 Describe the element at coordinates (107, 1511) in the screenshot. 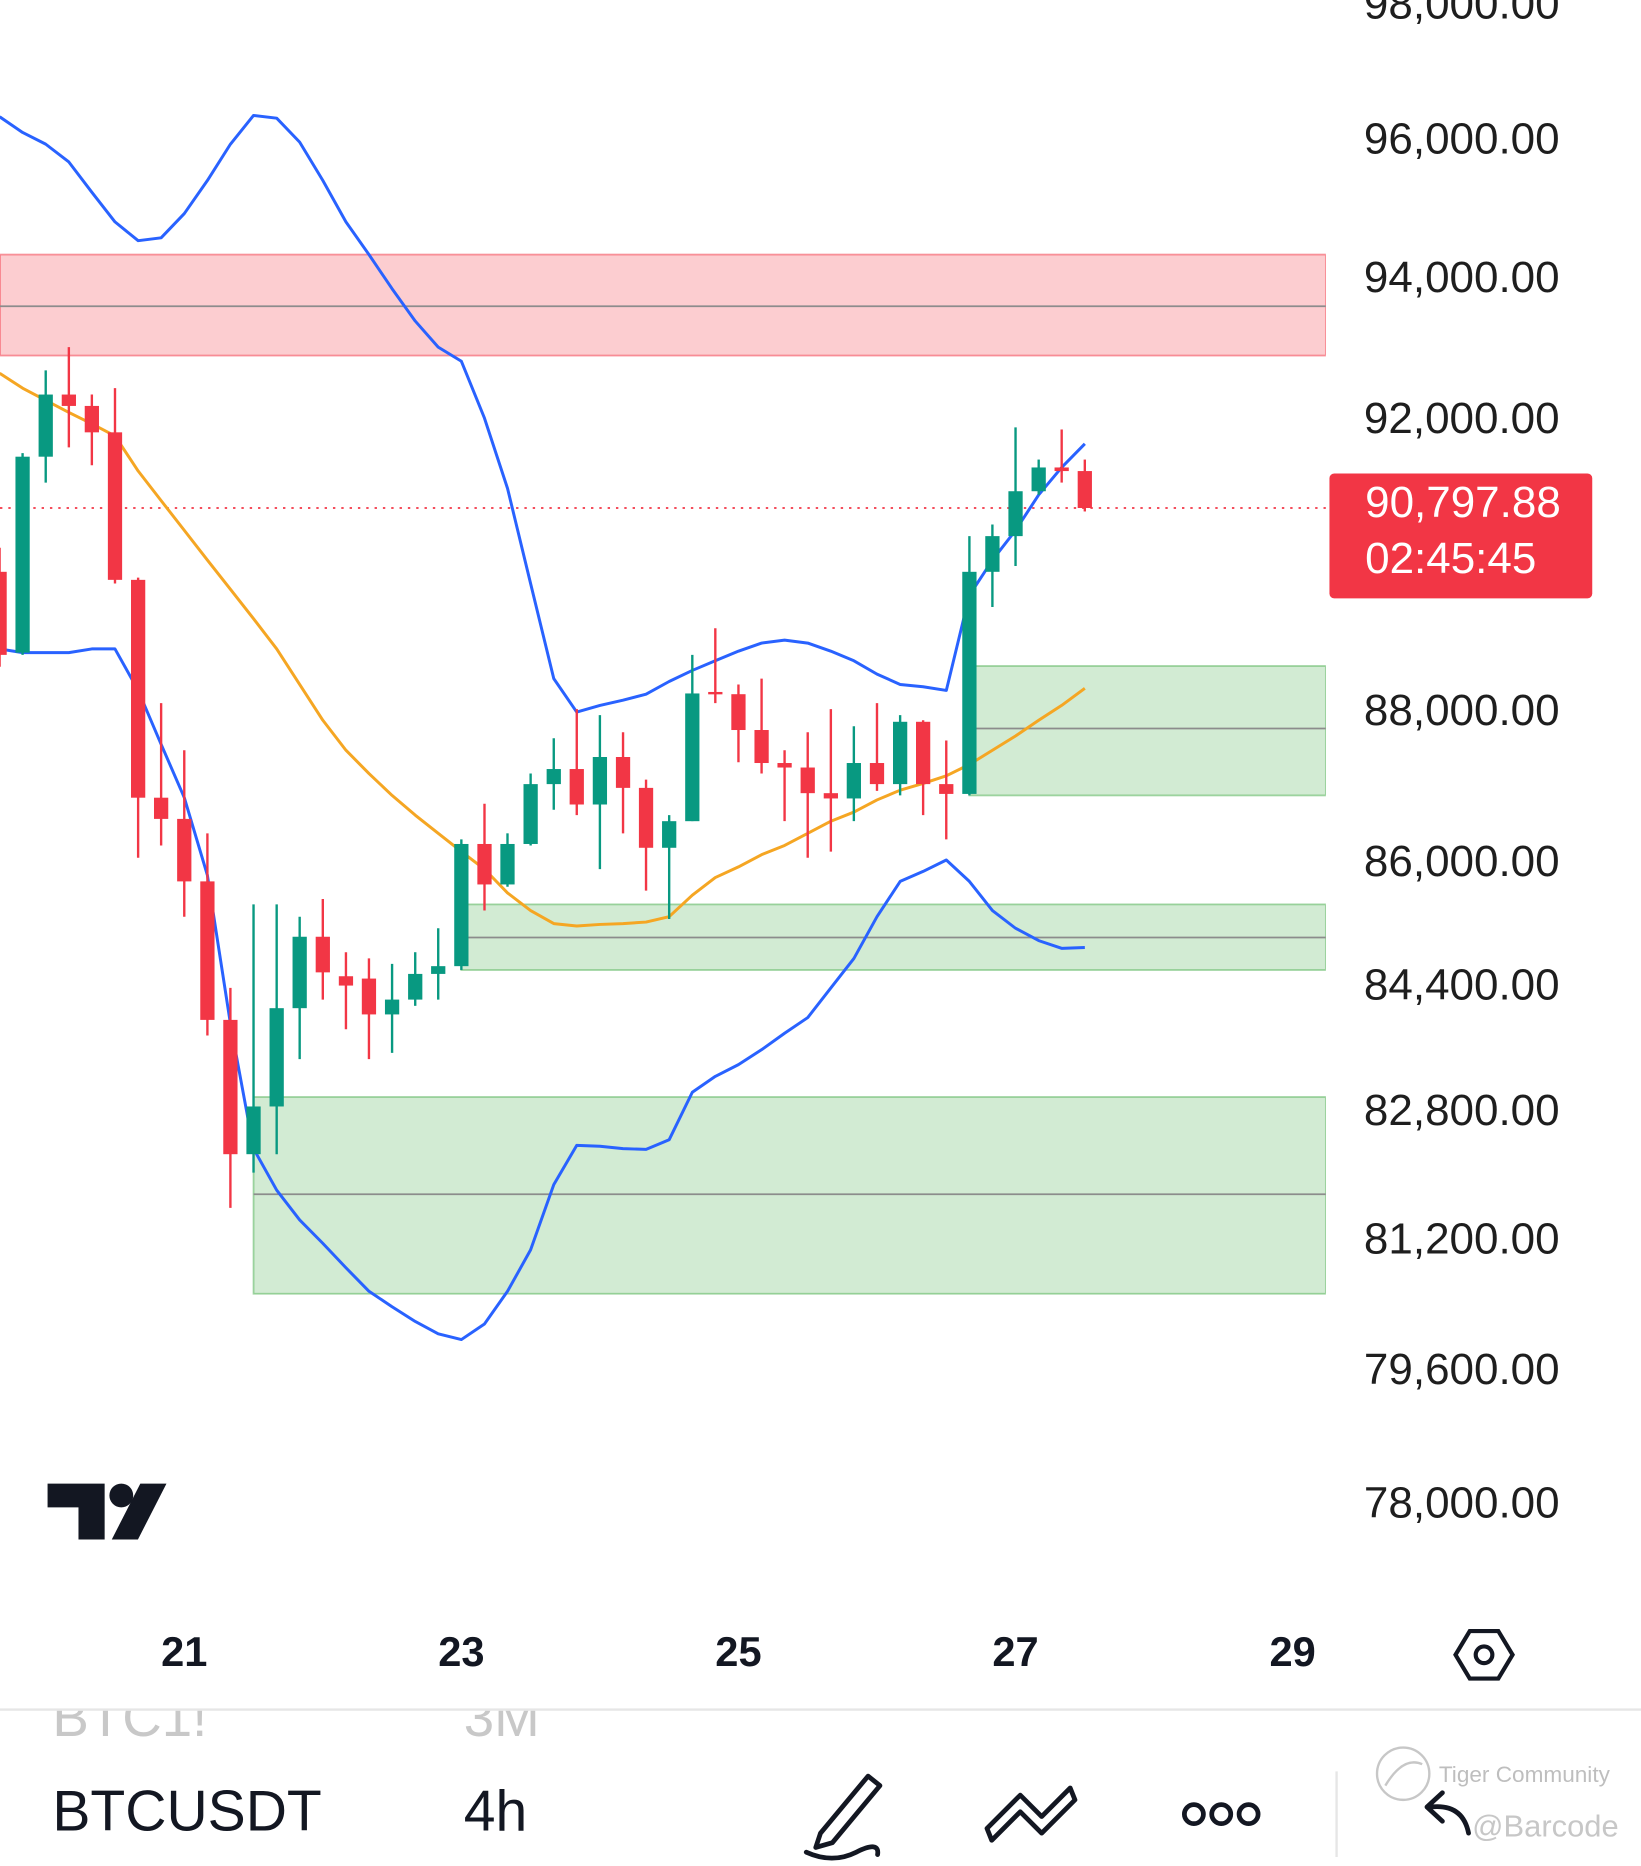

I see `tv-logo` at that location.